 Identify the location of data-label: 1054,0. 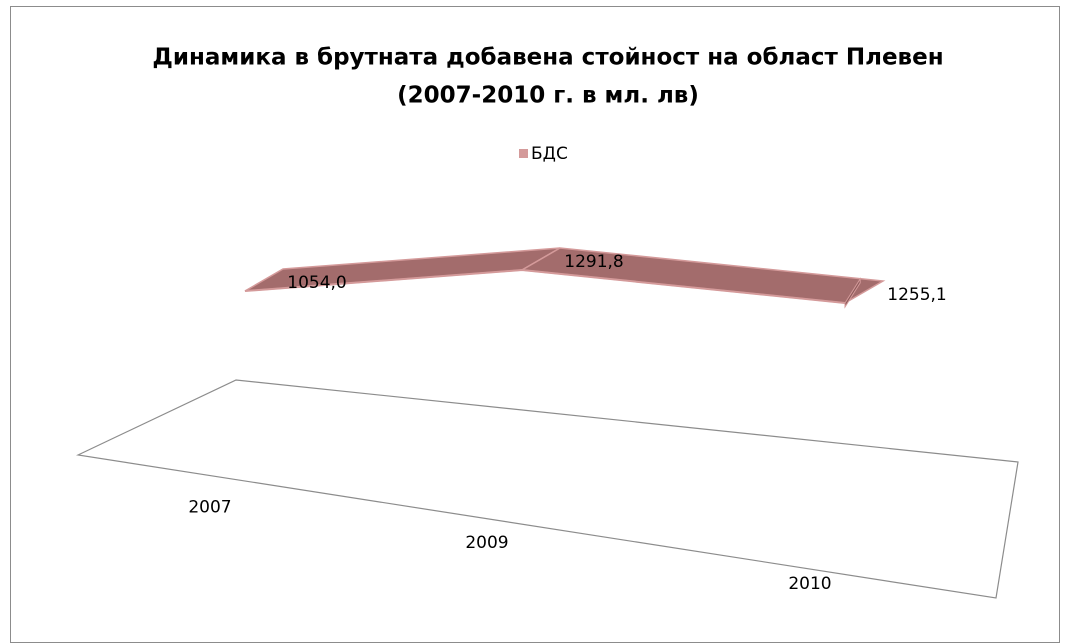
(316, 283).